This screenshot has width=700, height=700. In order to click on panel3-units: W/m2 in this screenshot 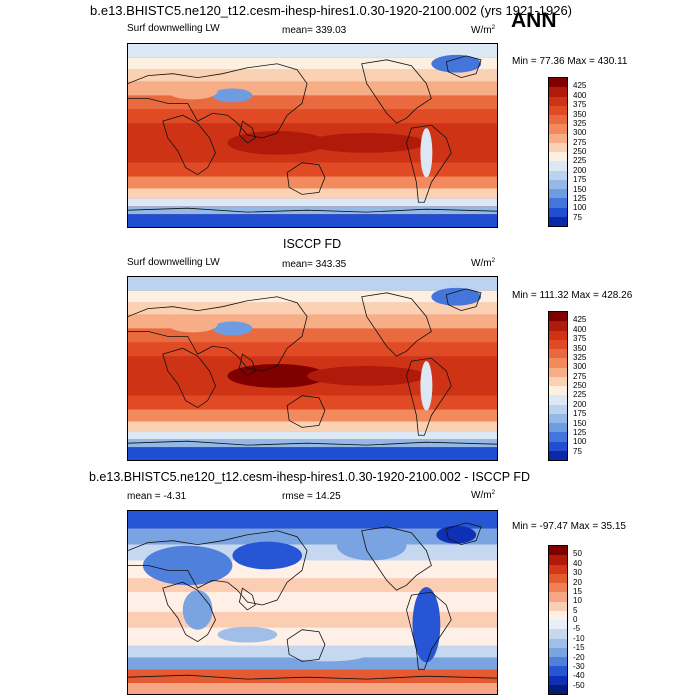, I will do `click(483, 495)`.